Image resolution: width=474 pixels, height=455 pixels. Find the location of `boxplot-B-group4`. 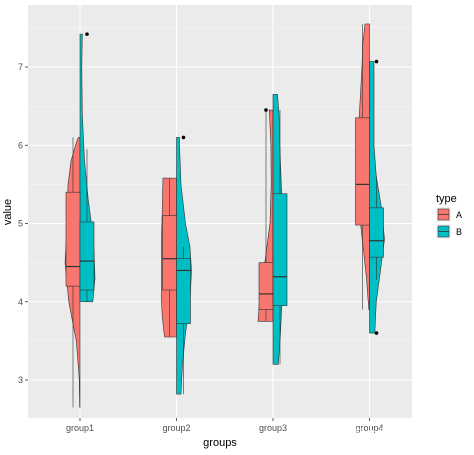

boxplot-B-group4 is located at coordinates (376, 197).